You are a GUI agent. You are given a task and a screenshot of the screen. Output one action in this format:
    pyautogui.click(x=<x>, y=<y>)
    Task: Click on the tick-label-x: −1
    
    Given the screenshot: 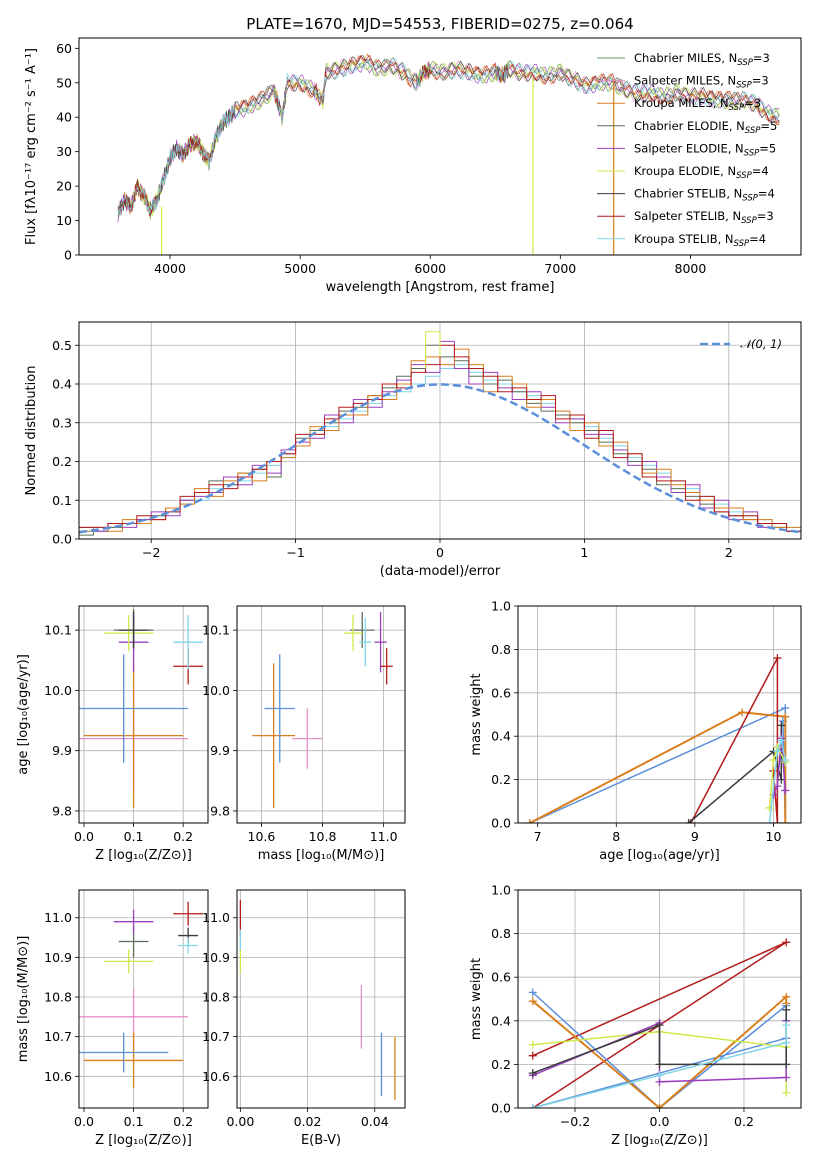 What is the action you would take?
    pyautogui.click(x=295, y=552)
    